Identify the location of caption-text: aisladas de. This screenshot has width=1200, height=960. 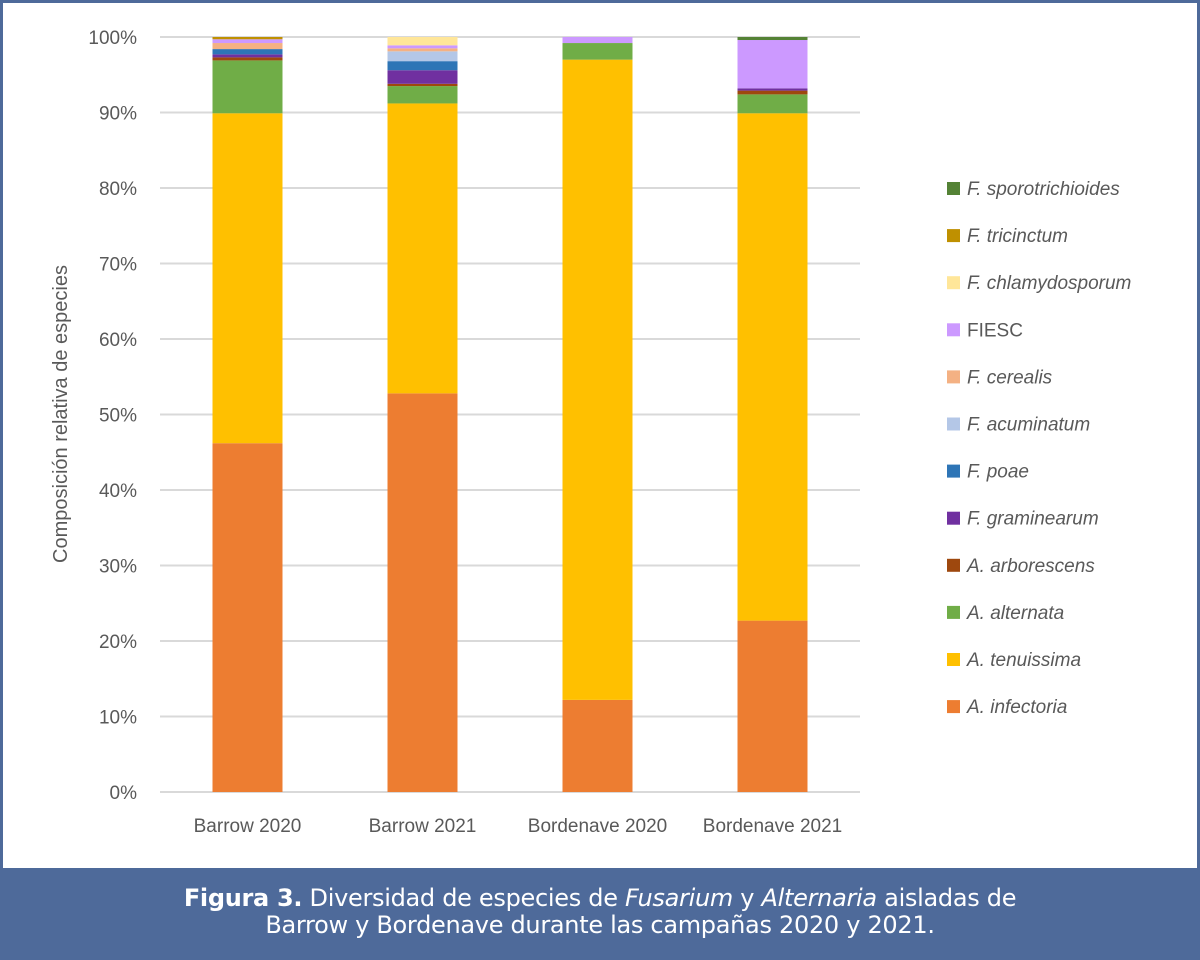
(946, 898).